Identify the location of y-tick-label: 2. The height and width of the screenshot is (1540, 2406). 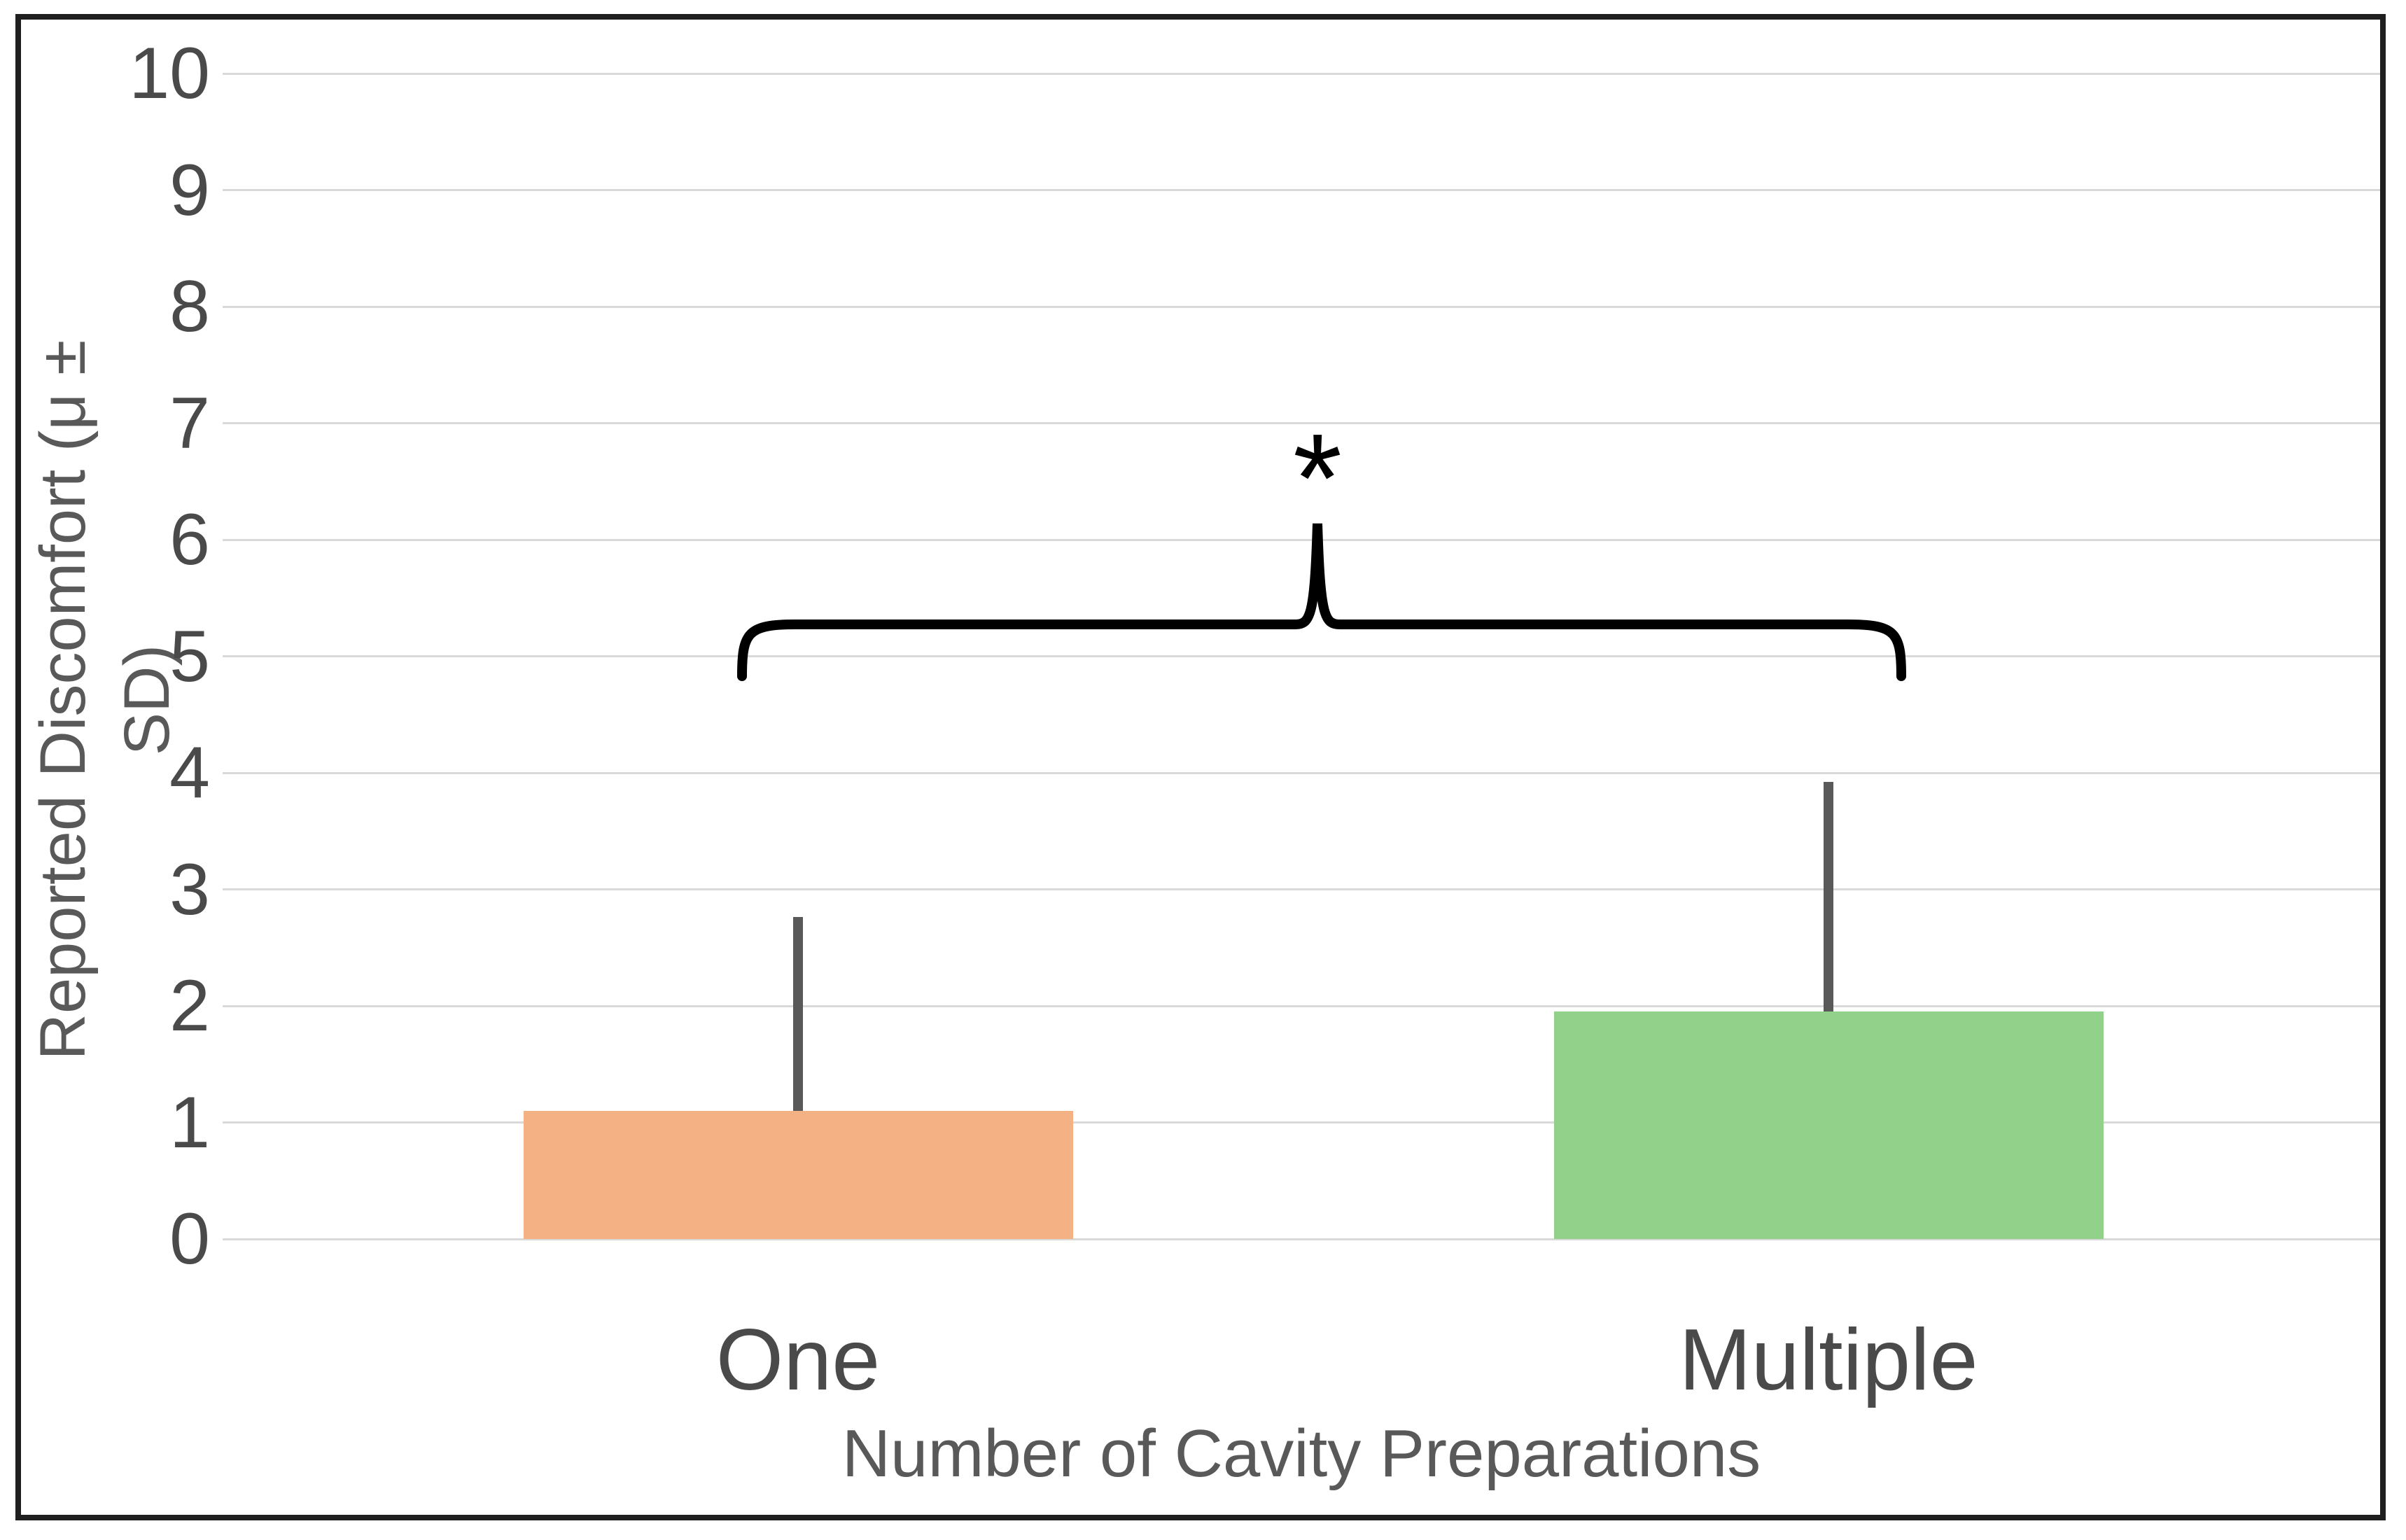
(190, 1005).